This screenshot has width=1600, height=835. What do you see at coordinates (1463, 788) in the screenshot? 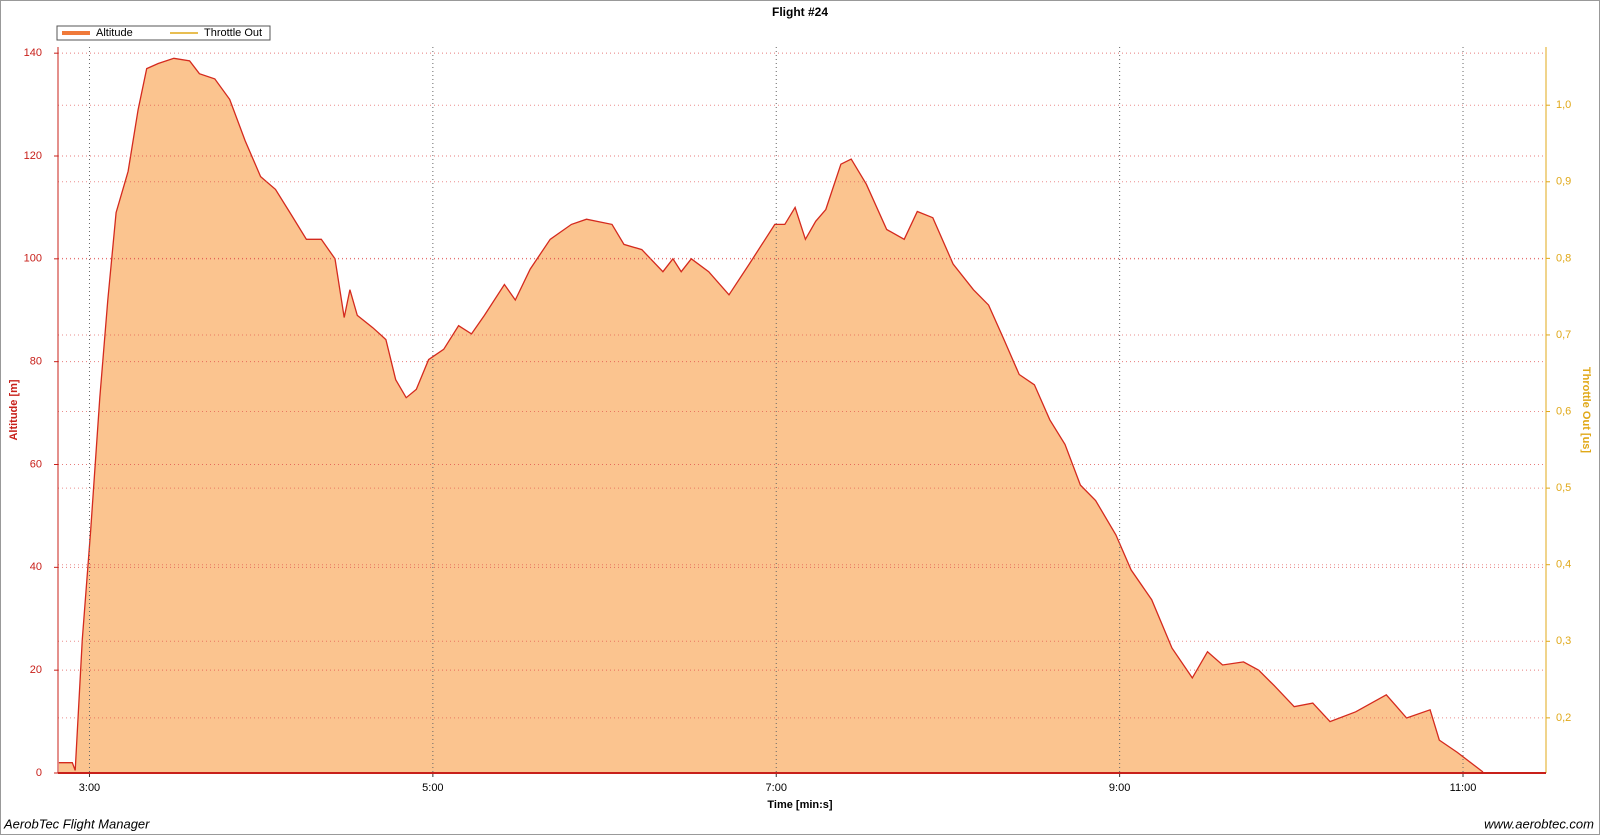
I see `x-tick-label: 11:00` at bounding box center [1463, 788].